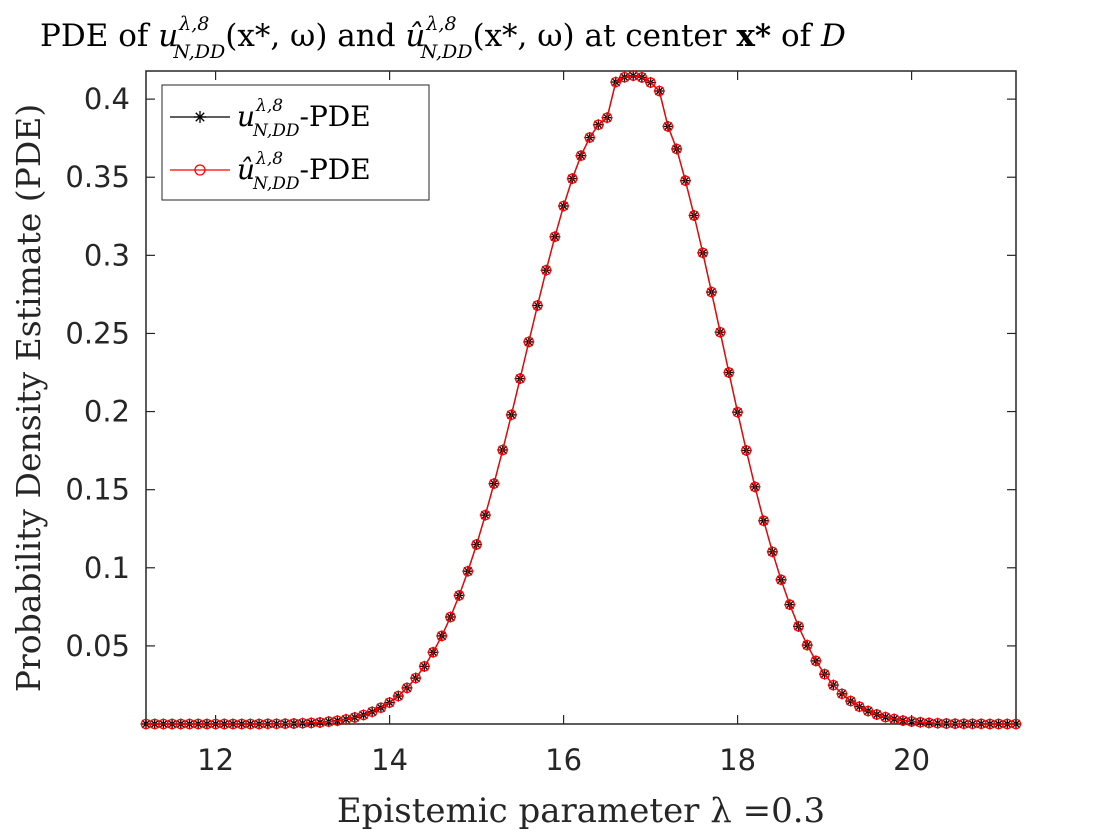 The image size is (1120, 840). Describe the element at coordinates (563, 760) in the screenshot. I see `x-tick-label: 16` at that location.